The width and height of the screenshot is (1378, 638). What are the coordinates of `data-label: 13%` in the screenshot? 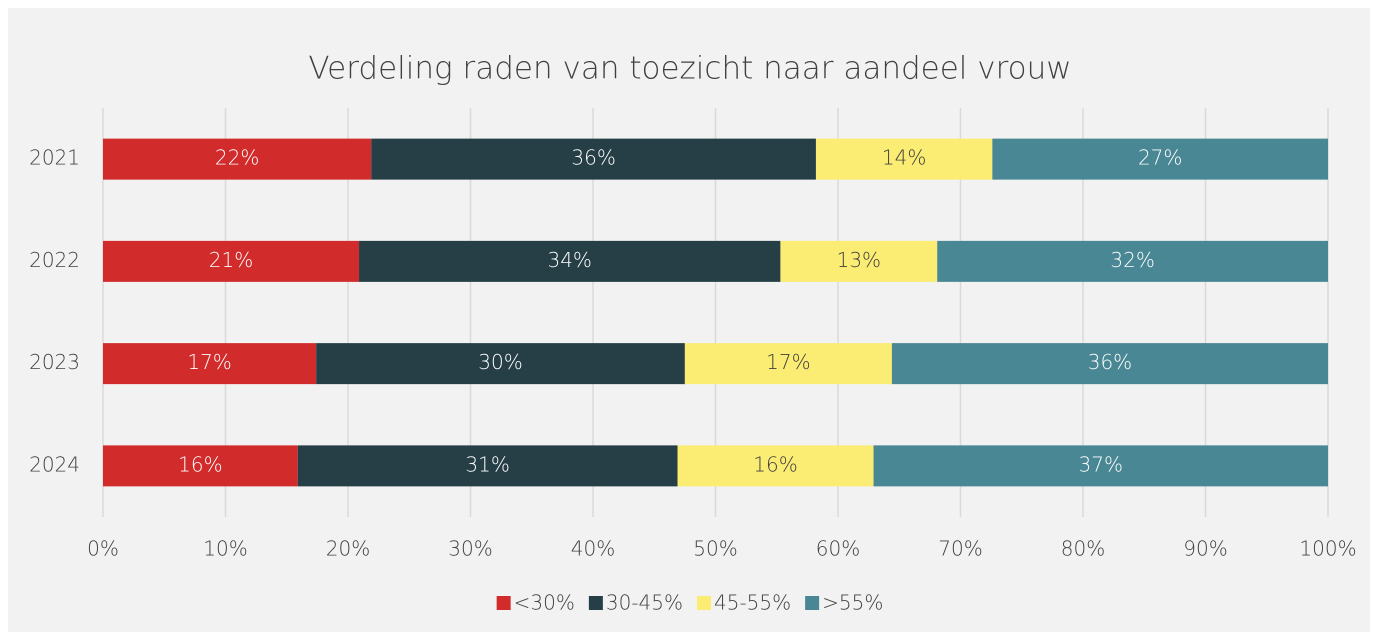 It's located at (859, 260).